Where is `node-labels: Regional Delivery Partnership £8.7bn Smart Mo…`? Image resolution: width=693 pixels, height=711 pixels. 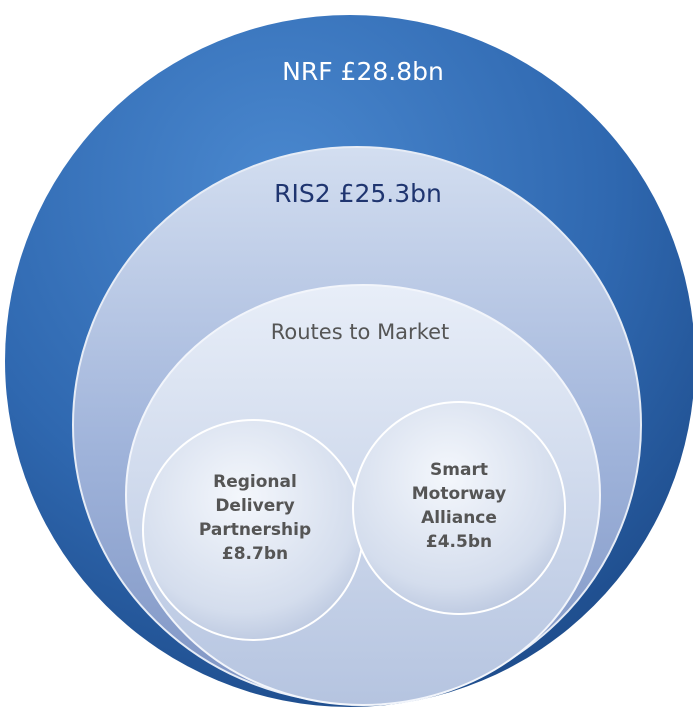
node-labels: Regional Delivery Partnership £8.7bn Smart Mo… is located at coordinates (352, 512).